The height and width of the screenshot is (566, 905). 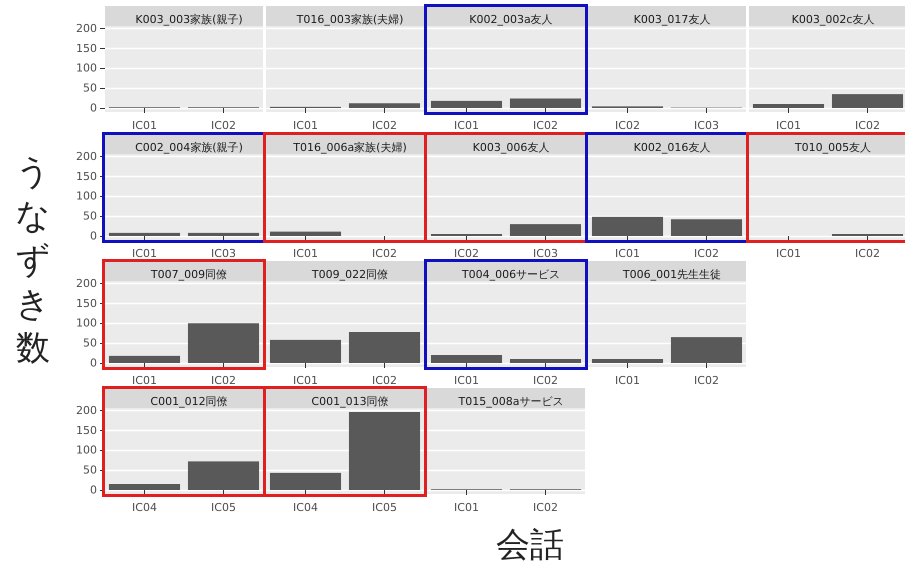 What do you see at coordinates (530, 545) in the screenshot?
I see `x-axis-title: 会話` at bounding box center [530, 545].